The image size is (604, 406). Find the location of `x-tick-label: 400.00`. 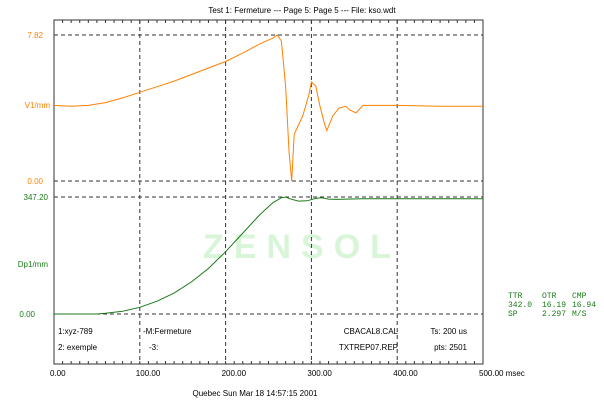

x-tick-label: 400.00 is located at coordinates (405, 373).